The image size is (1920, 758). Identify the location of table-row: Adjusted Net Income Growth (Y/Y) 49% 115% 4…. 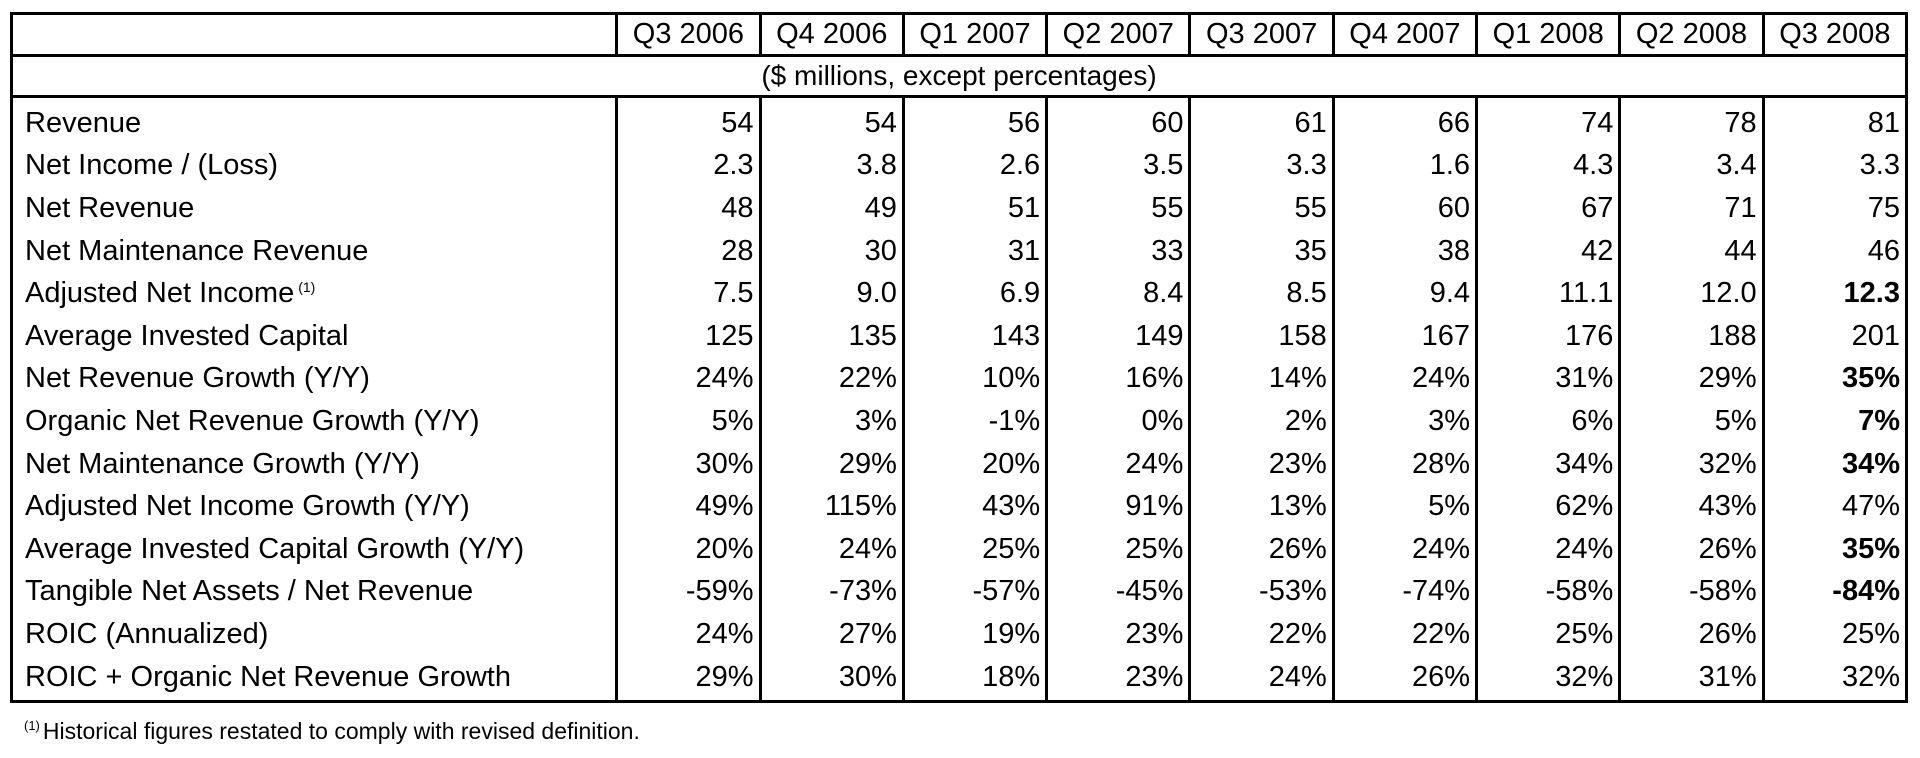
(959, 506).